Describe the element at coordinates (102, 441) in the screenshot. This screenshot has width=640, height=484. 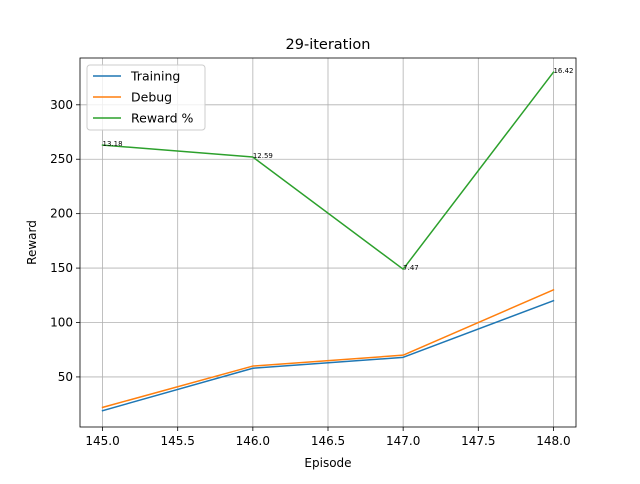
I see `x-tick-label: 145.0` at that location.